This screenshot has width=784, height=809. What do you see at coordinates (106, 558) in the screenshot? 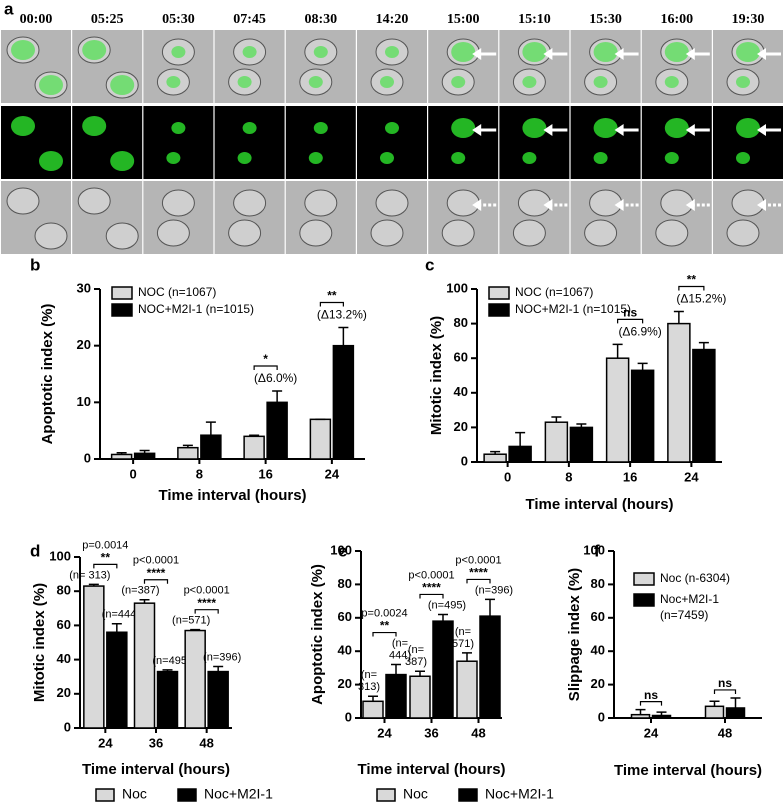
I see `significance-label: **` at bounding box center [106, 558].